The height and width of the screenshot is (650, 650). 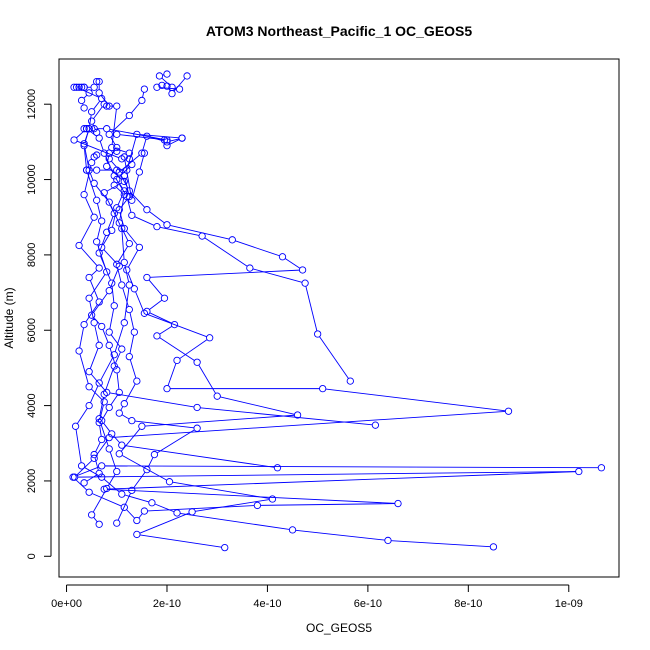 What do you see at coordinates (267, 604) in the screenshot?
I see `x-tick-label: 4e-10` at bounding box center [267, 604].